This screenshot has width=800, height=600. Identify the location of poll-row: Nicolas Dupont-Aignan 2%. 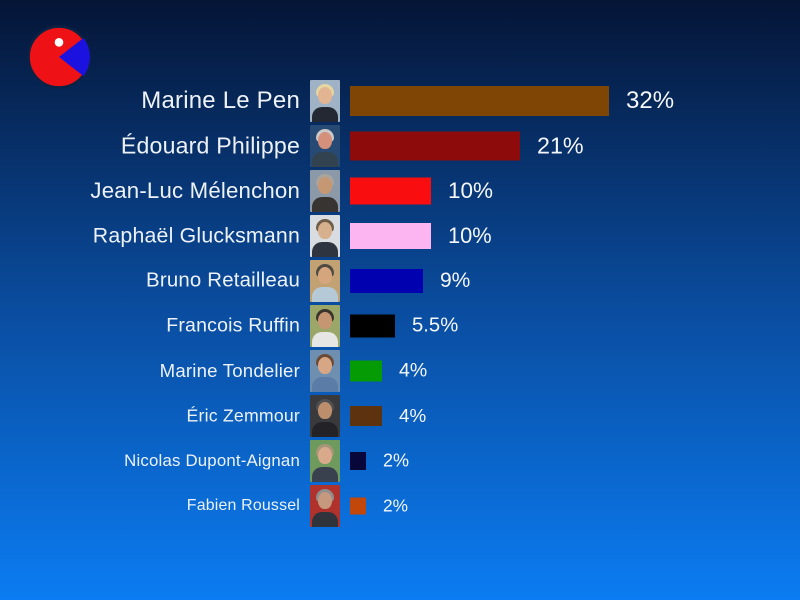
(400, 461).